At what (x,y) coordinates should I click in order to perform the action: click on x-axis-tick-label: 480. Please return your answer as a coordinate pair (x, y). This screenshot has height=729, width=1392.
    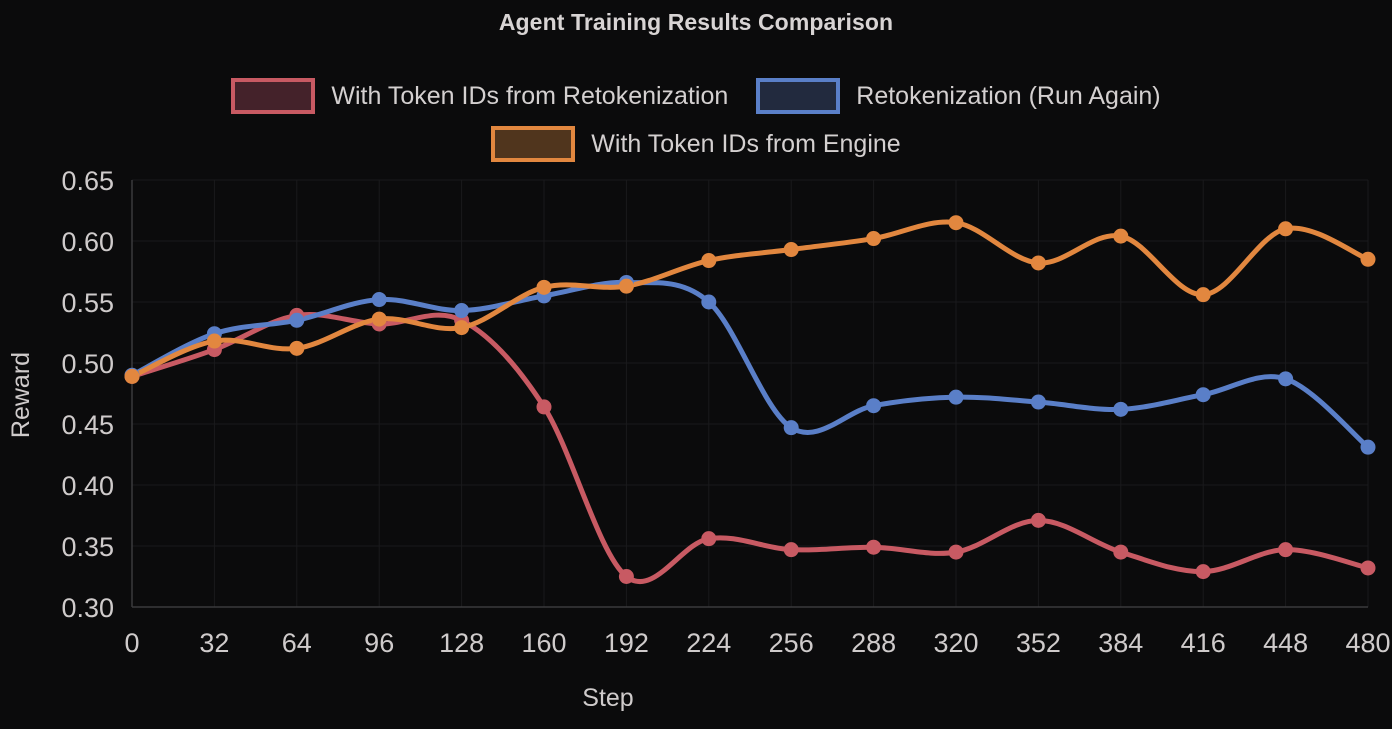
    Looking at the image, I should click on (1367, 643).